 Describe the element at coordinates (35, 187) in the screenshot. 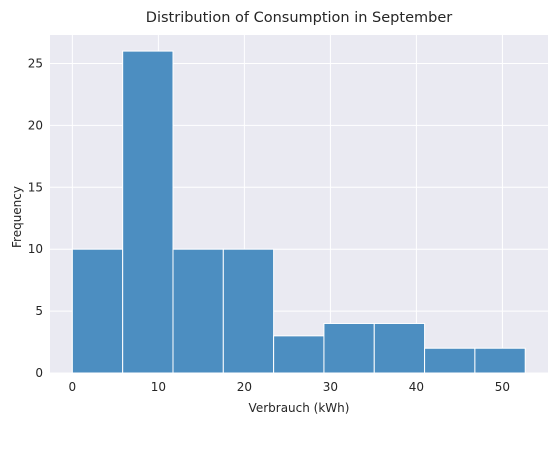

I see `y-tick-label: 15` at that location.